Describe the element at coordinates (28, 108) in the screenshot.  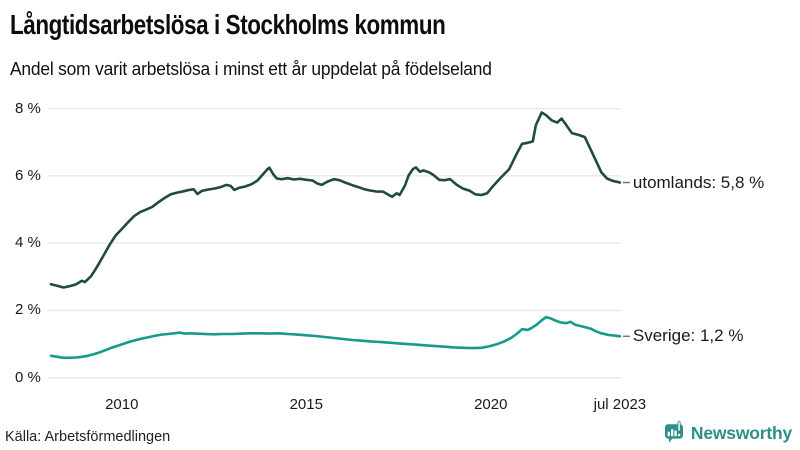
I see `y-tick-label: 8 %` at that location.